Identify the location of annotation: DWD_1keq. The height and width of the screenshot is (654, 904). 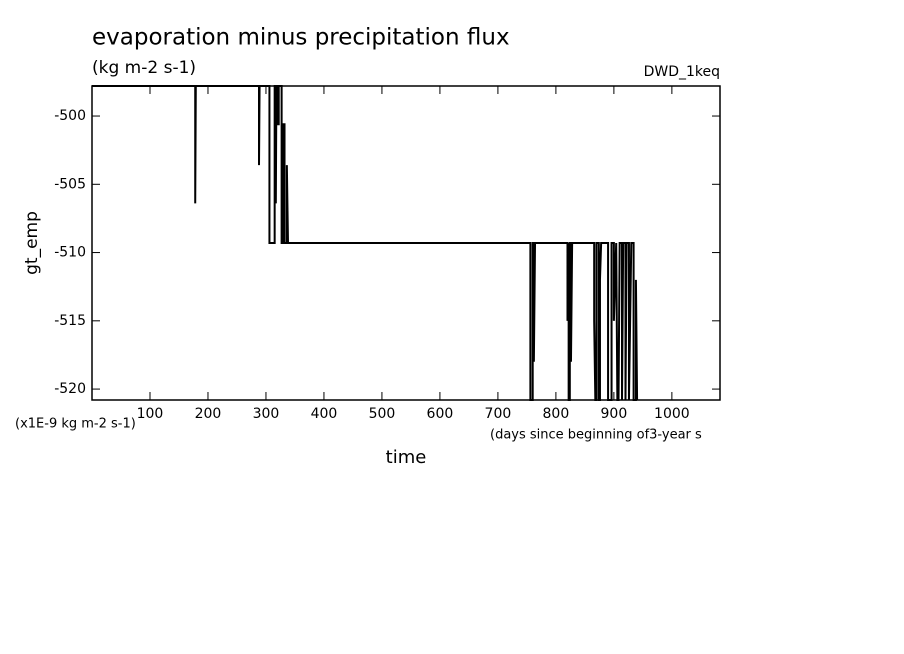
(682, 72).